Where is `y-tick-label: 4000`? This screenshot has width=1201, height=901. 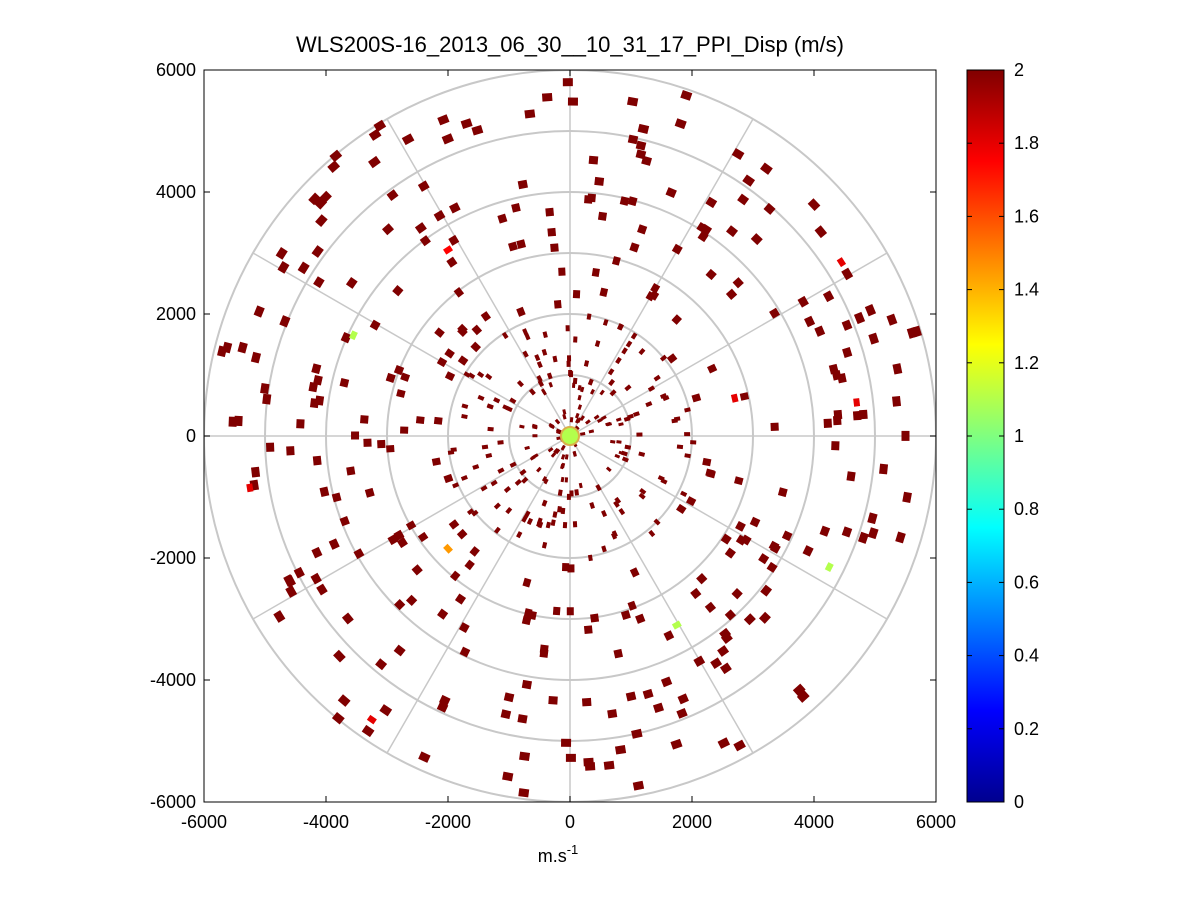 y-tick-label: 4000 is located at coordinates (176, 192).